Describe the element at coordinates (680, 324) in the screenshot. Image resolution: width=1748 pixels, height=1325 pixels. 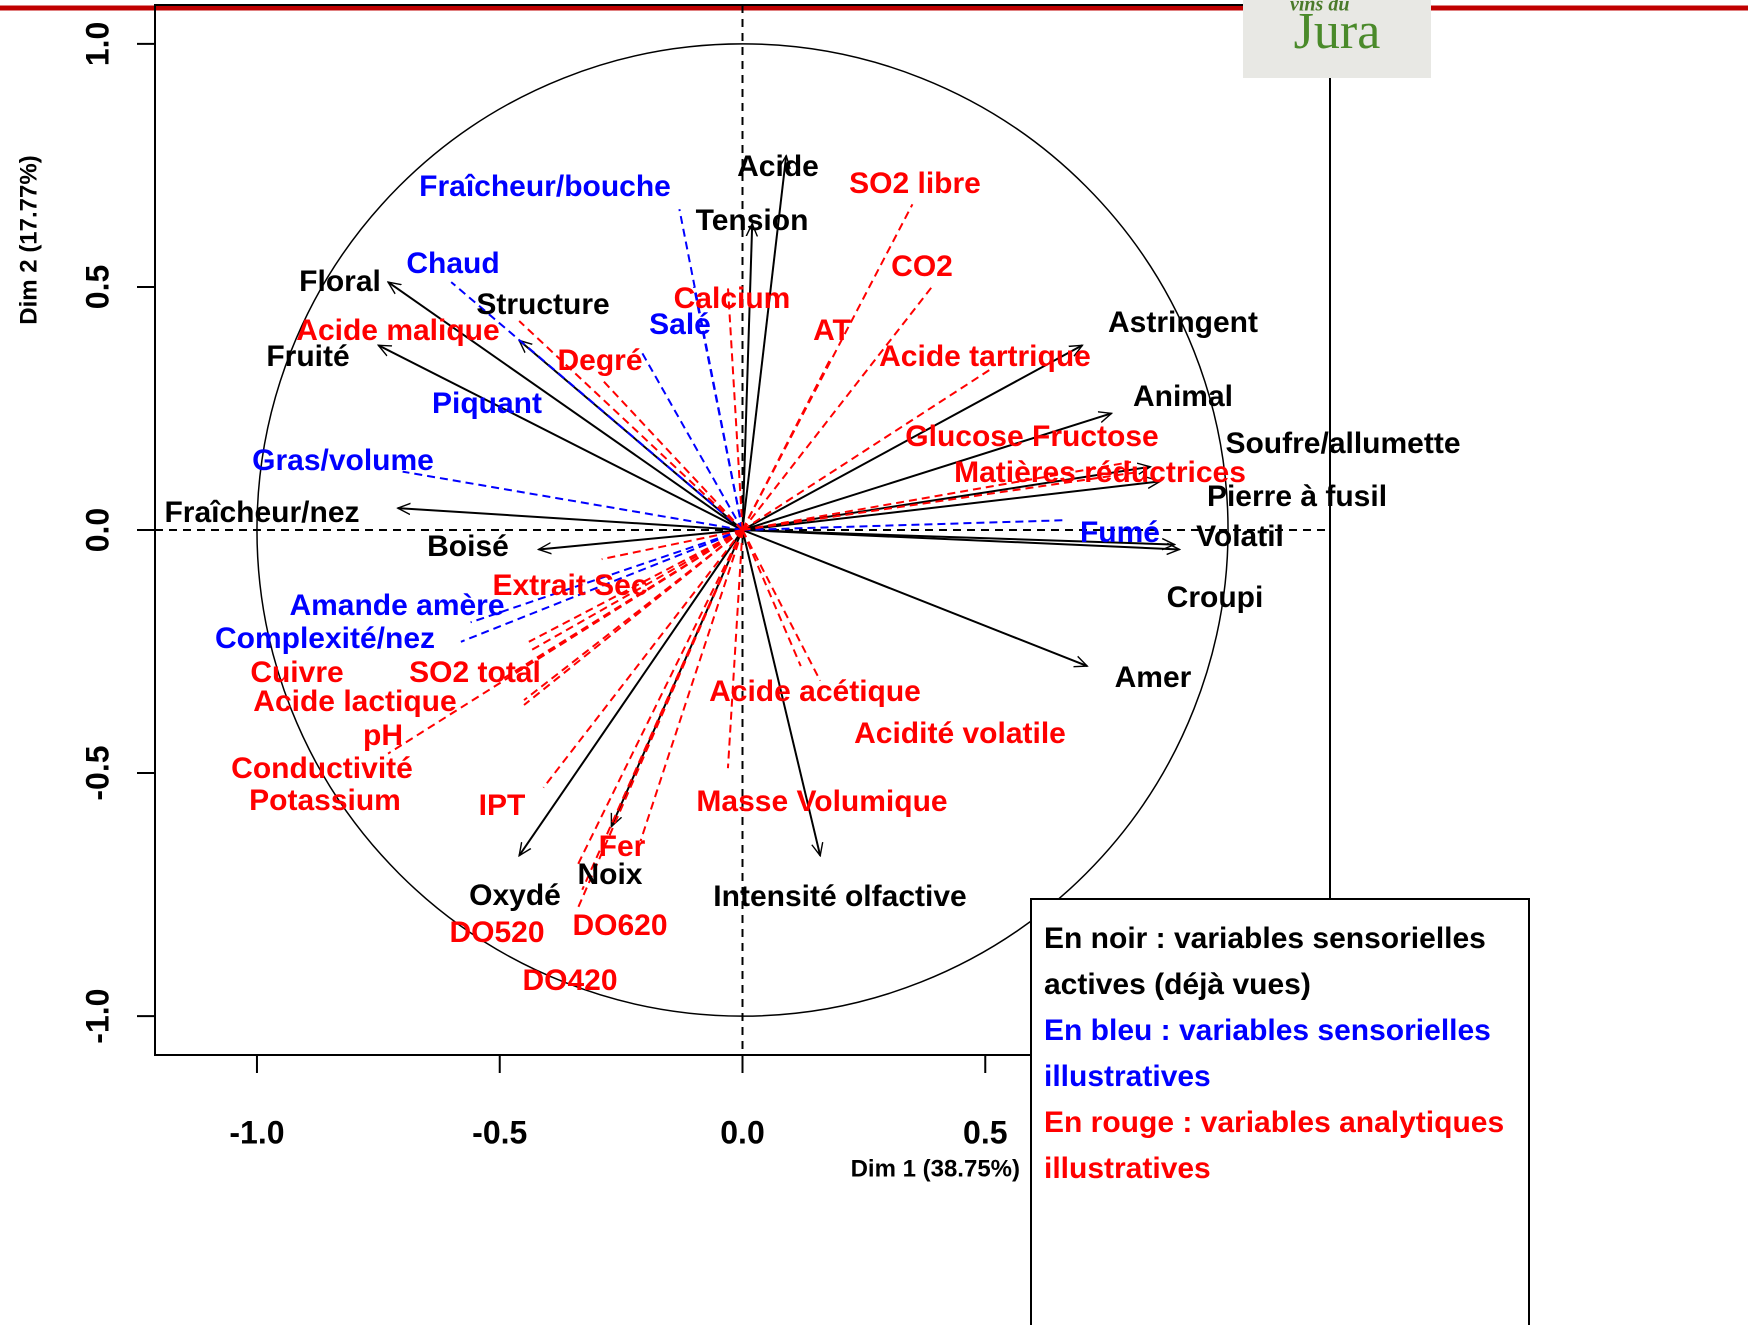
I see `variable-label: Salé` at that location.